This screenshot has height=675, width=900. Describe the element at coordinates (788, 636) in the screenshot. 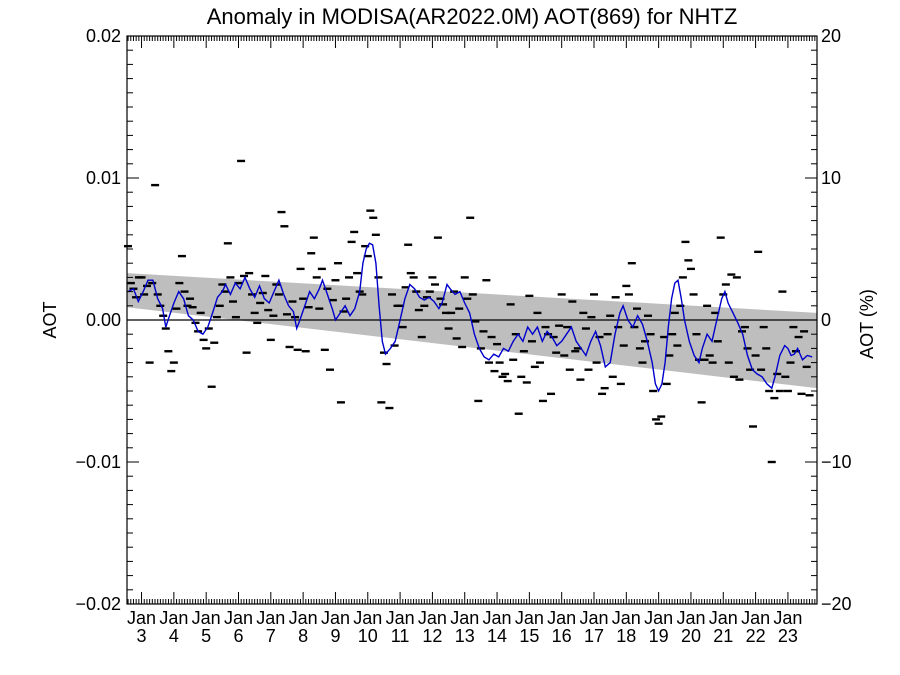

I see `x-tick-label-year: 23` at that location.